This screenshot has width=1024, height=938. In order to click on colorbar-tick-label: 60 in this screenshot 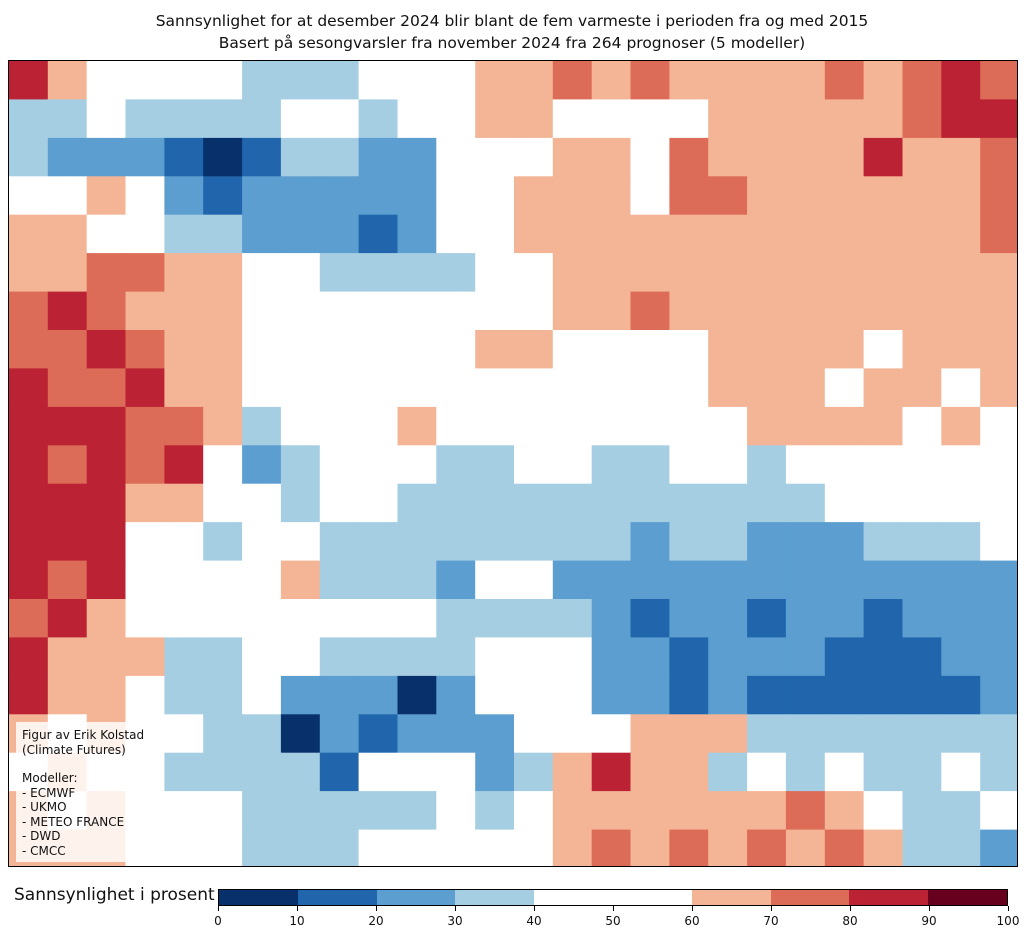, I will do `click(692, 921)`.